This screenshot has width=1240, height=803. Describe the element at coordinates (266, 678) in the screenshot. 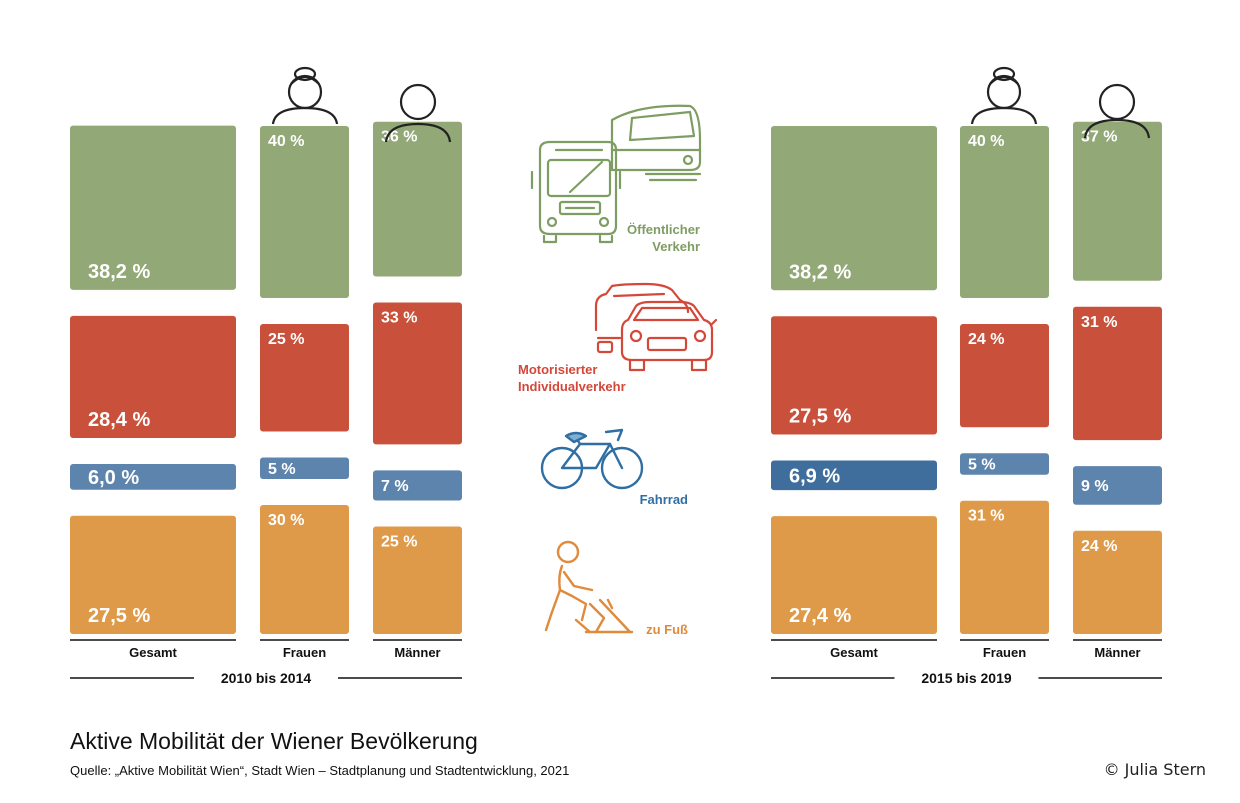

I see `period-label: 2010 bis 2014` at that location.